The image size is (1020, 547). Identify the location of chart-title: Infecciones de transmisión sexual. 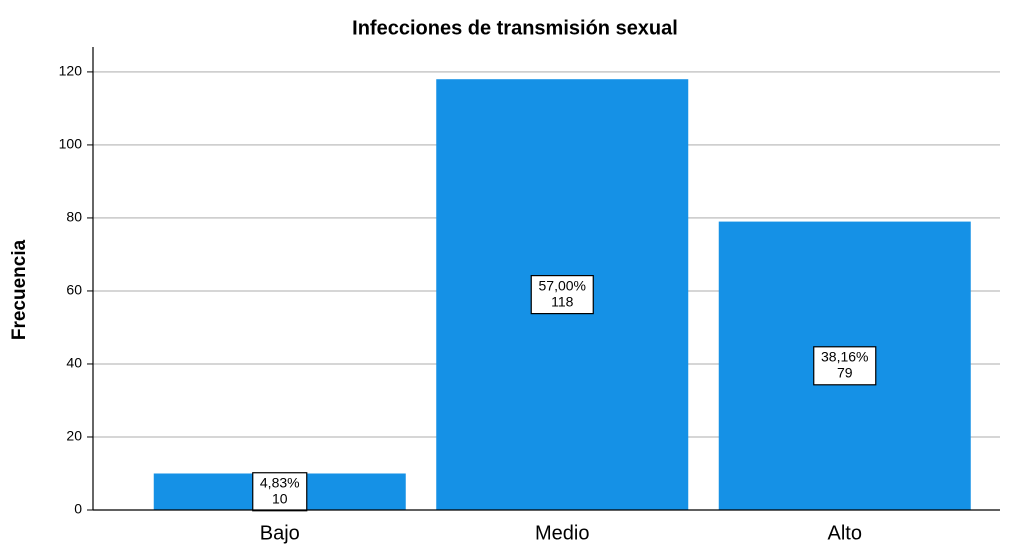
(515, 28).